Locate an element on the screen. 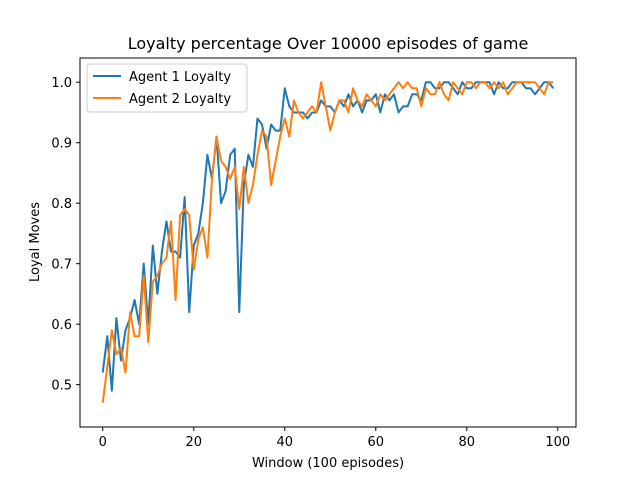  y-tick-label: 0.7 is located at coordinates (61, 265).